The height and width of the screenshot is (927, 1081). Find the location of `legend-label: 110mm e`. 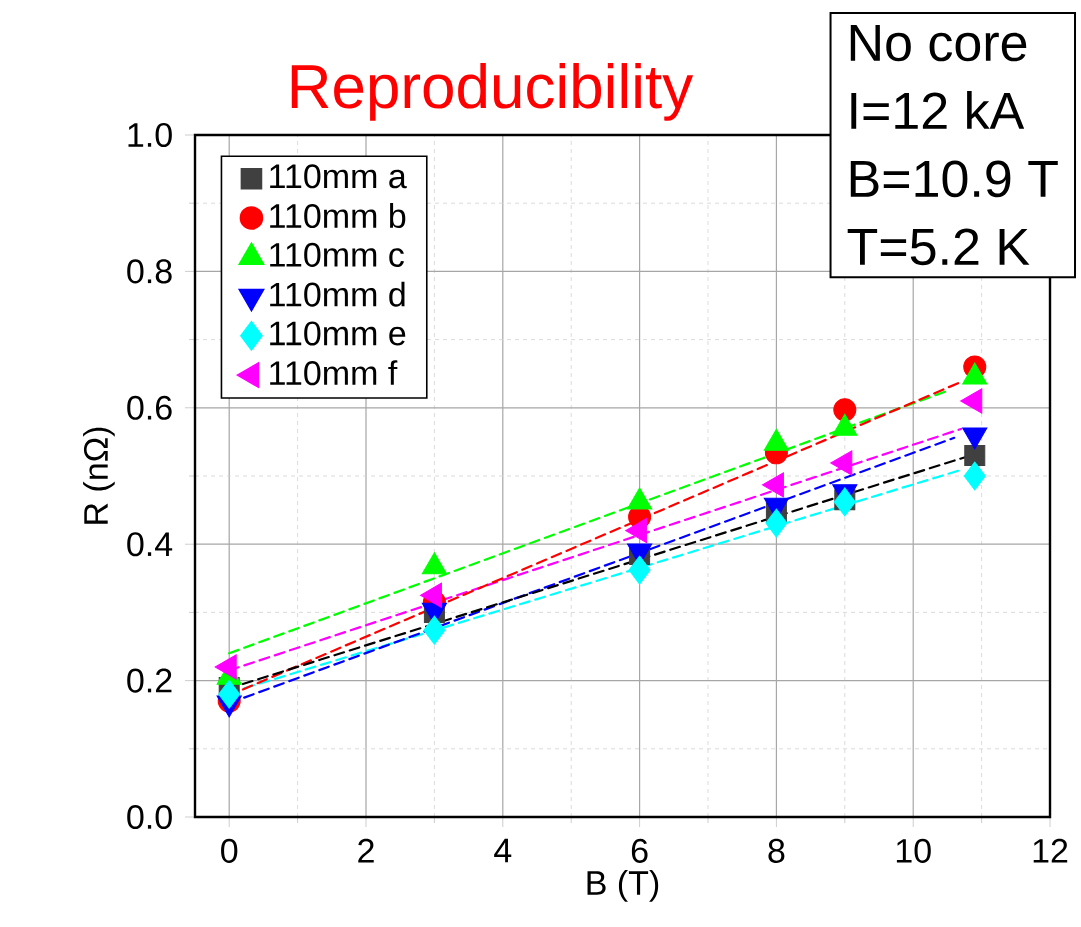

legend-label: 110mm e is located at coordinates (338, 333).